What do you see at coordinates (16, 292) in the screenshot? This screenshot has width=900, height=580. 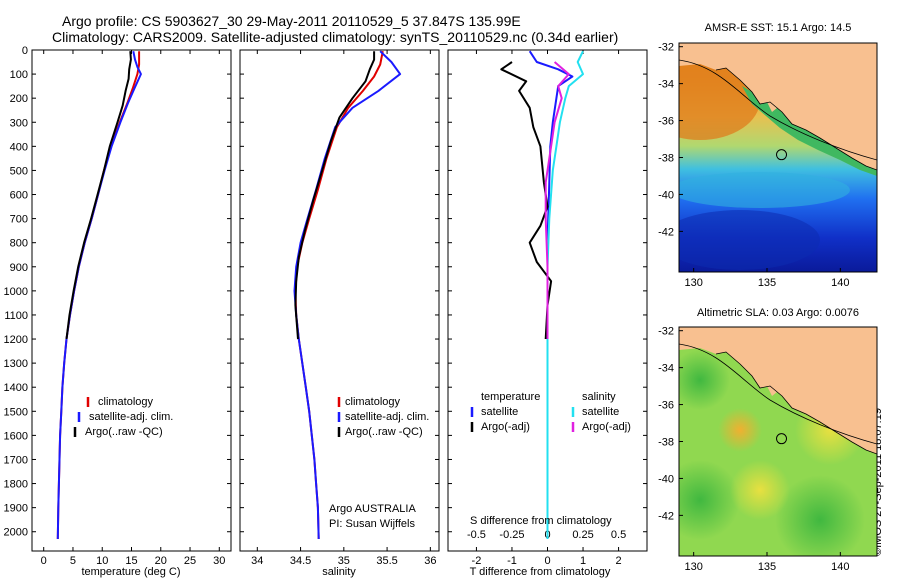 I see `y-tick-label: 1000` at bounding box center [16, 292].